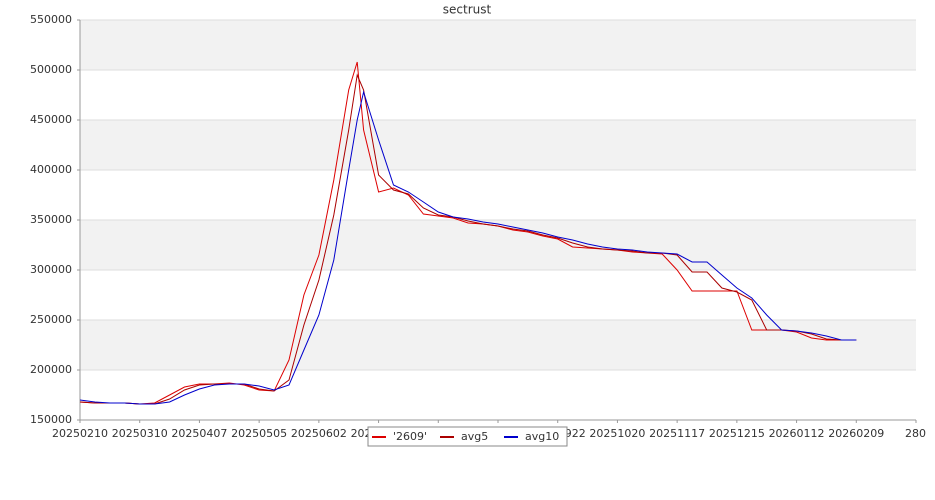 This screenshot has height=500, width=935. What do you see at coordinates (80, 433) in the screenshot?
I see `x-tick-label: 20250210` at bounding box center [80, 433].